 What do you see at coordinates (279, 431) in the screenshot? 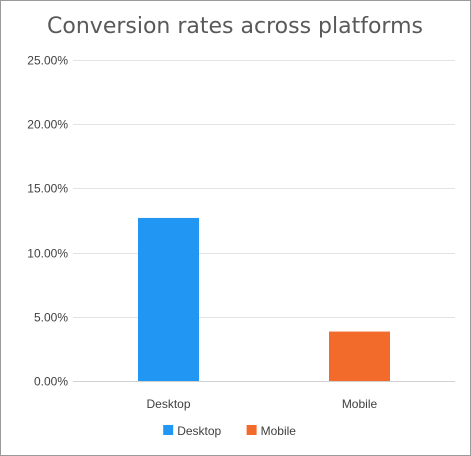
I see `legend-label-mobile: Mobile` at bounding box center [279, 431].